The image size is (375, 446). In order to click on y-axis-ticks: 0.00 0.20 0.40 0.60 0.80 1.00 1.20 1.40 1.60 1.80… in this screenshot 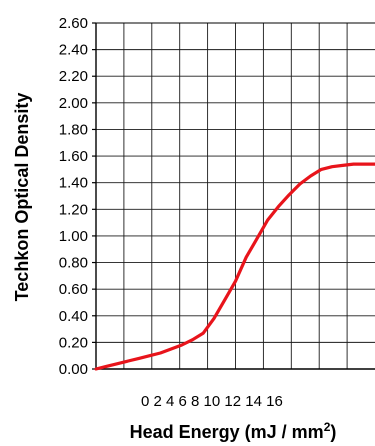, I will do `click(77, 196)`.